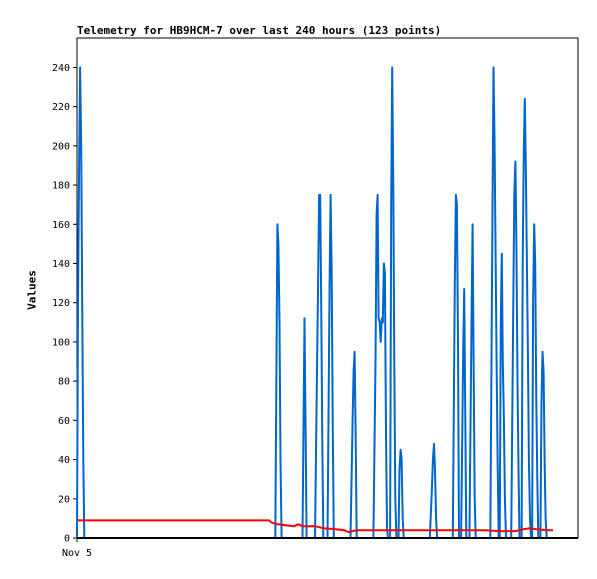  Describe the element at coordinates (77, 553) in the screenshot. I see `x-tick-label: Nov 5` at that location.